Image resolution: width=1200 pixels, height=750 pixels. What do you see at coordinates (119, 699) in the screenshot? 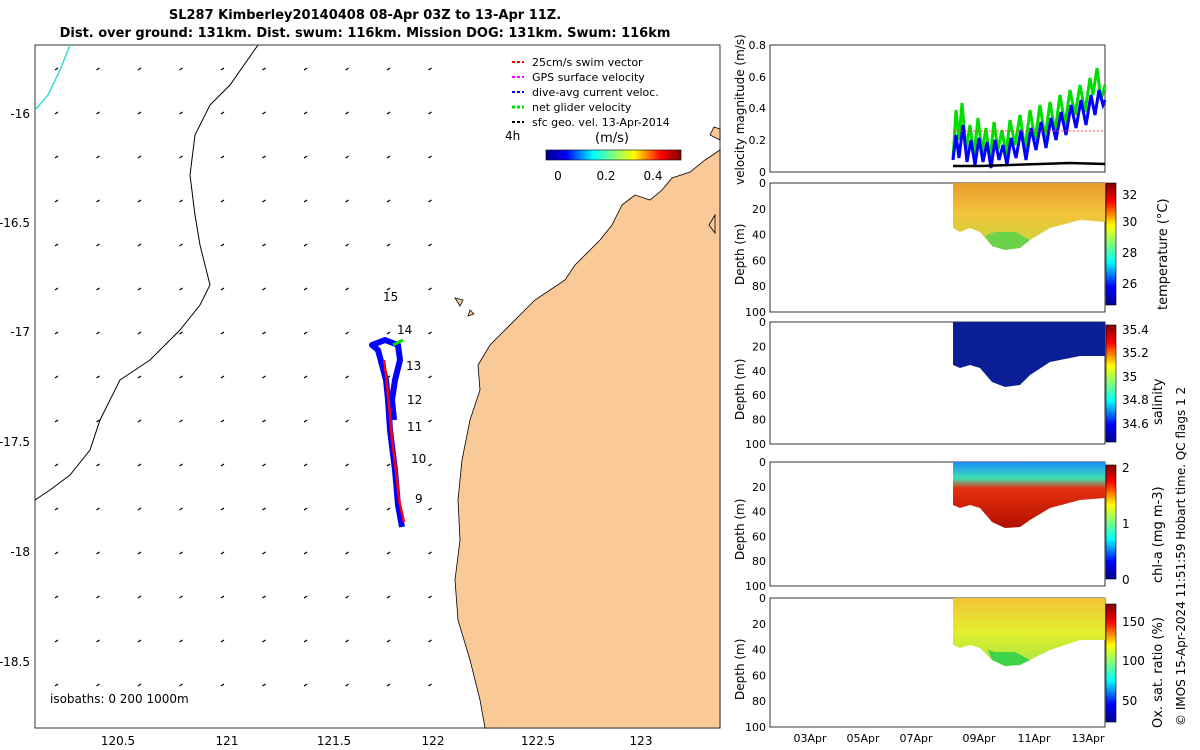
I see `isobaths-label: isobaths: 0 200 1000m` at bounding box center [119, 699].